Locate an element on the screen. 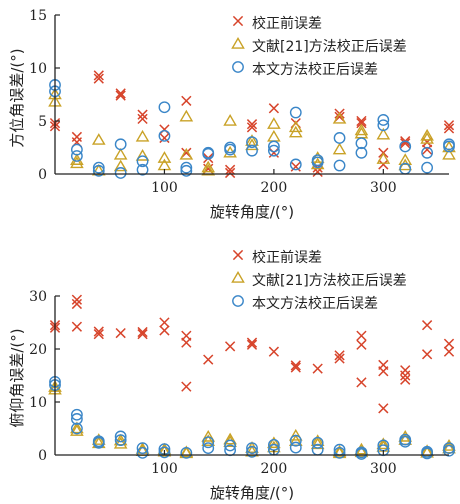  azimuth-x-tick-label: 200 is located at coordinates (274, 188).